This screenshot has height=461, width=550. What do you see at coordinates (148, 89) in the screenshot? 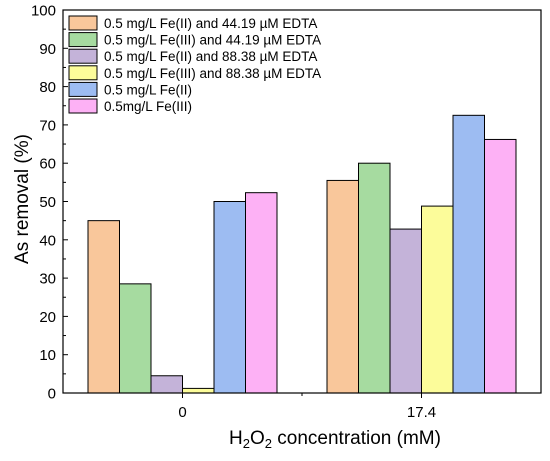
I see `legend-label: 0.5 mg/L Fe(II)` at bounding box center [148, 89].